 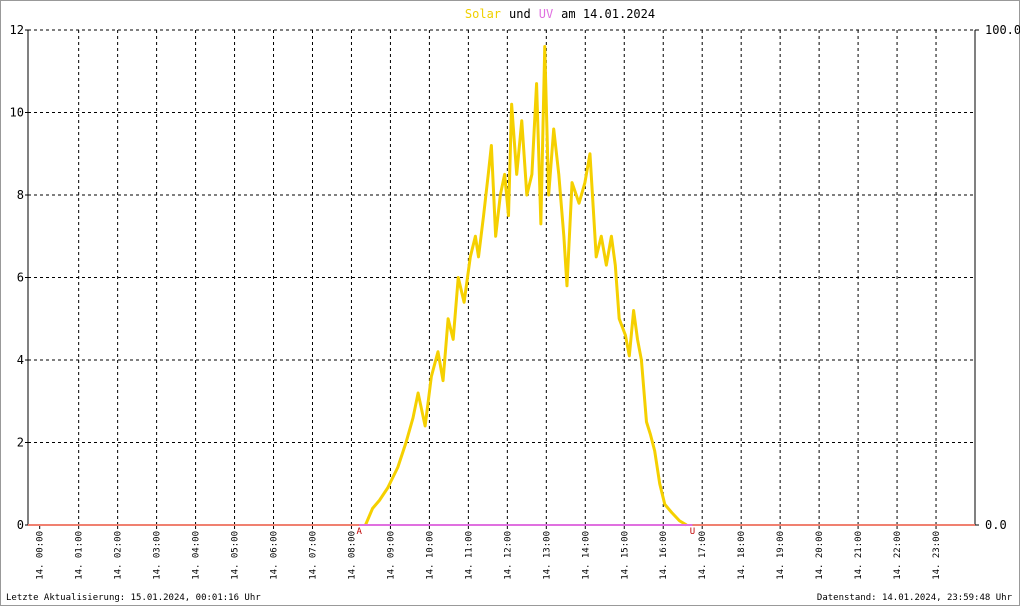 What do you see at coordinates (898, 555) in the screenshot?
I see `x-tick-label: 14. 22:00` at bounding box center [898, 555].